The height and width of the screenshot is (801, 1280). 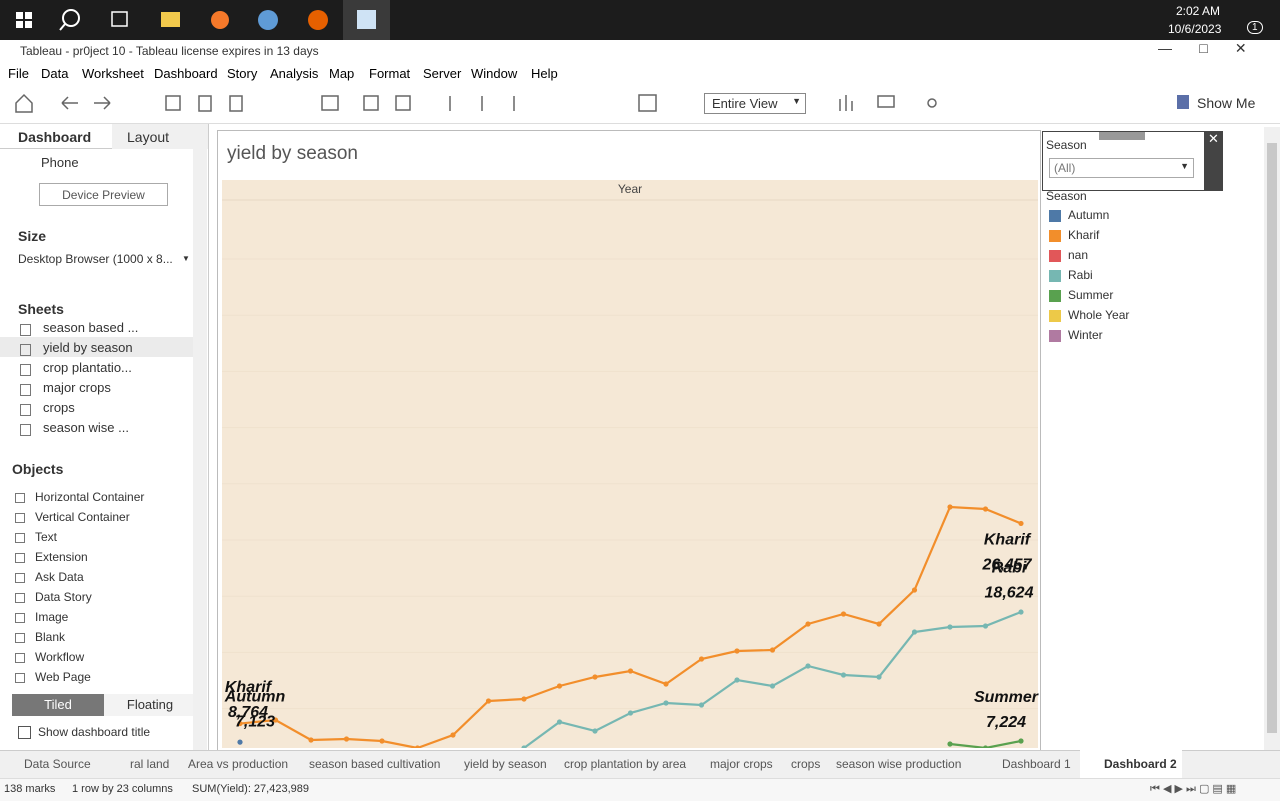 I want to click on show-me-button: Show Me, so click(x=1226, y=103).